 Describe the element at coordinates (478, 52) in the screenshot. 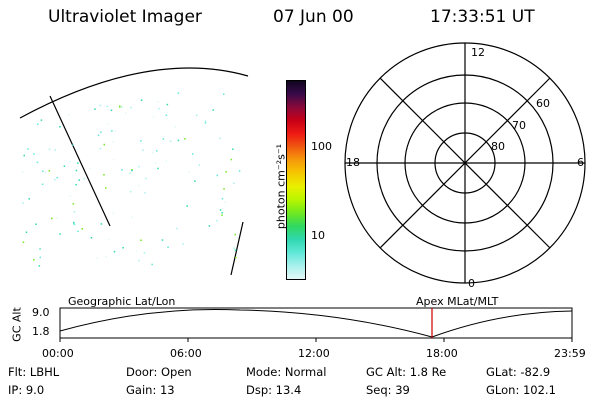

I see `mlt-label-12: 12` at that location.